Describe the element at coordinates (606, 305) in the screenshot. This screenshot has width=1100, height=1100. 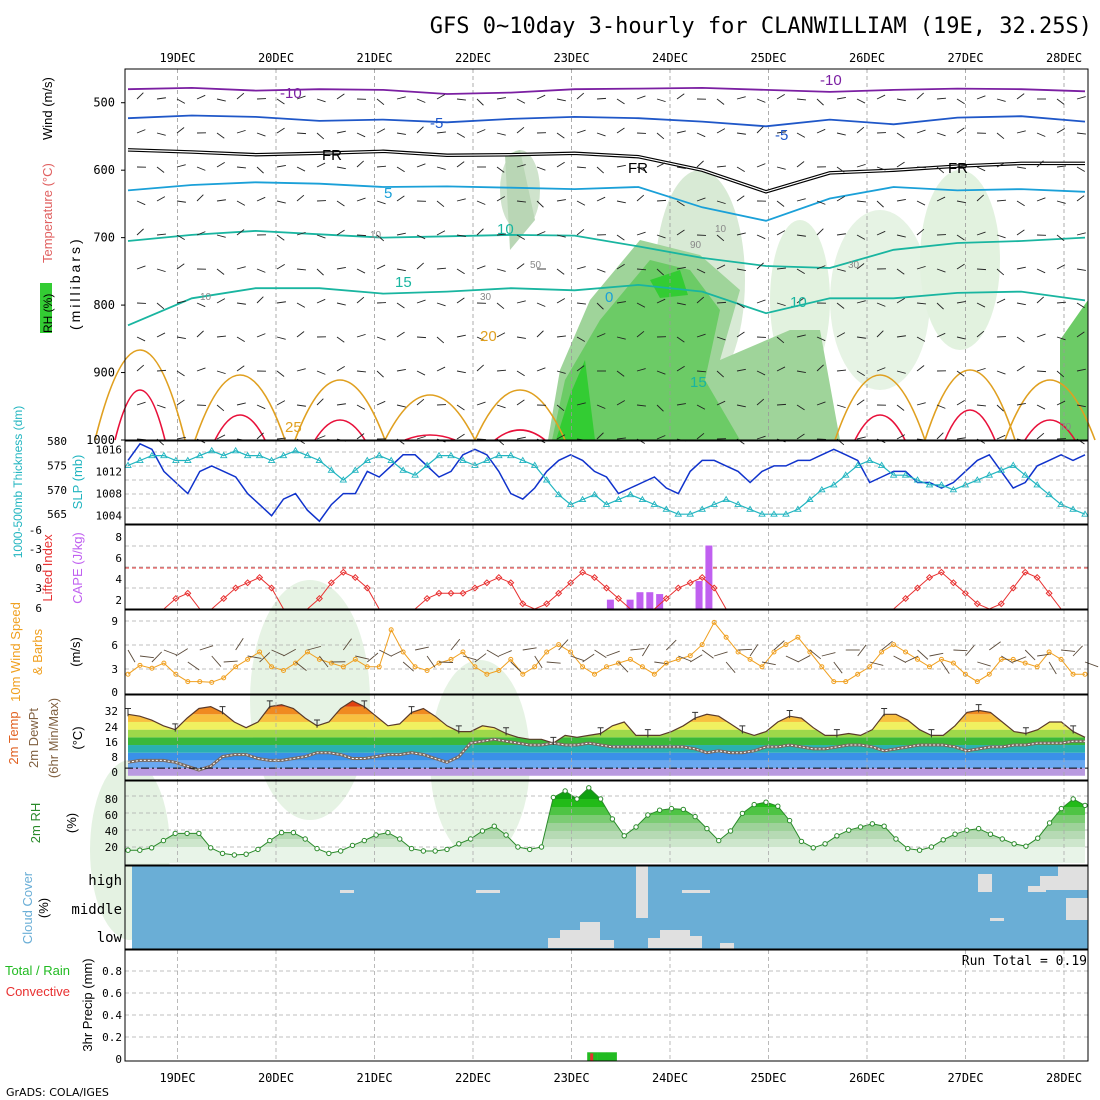
I see `isotherm-line` at that location.